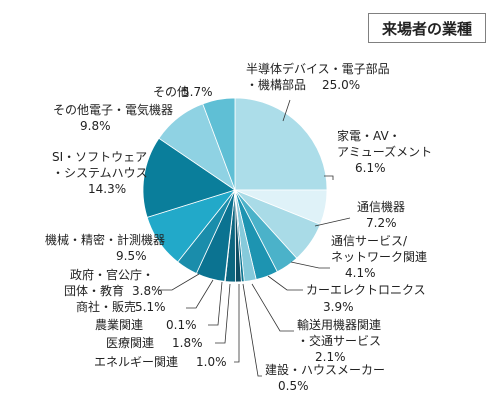  What do you see at coordinates (106, 306) in the screenshot?
I see `slice-label: 商社・販売` at bounding box center [106, 306].